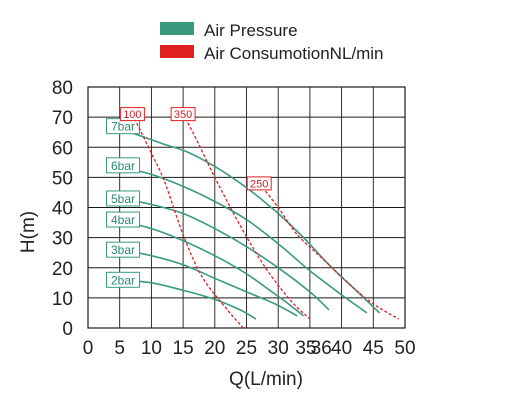 The height and width of the screenshot is (410, 511). What do you see at coordinates (62, 148) in the screenshot?
I see `y-tick-label: 60` at bounding box center [62, 148].